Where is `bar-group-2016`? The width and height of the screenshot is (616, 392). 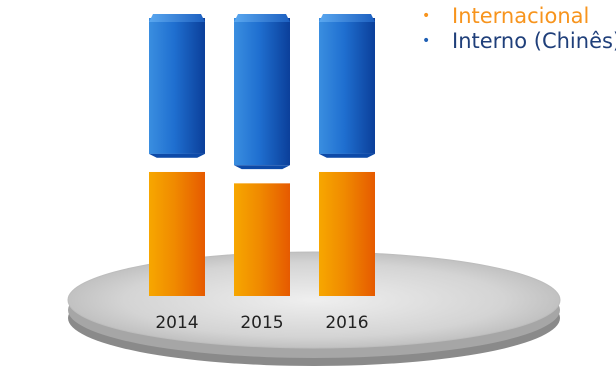 bar-group-2016 is located at coordinates (347, 155).